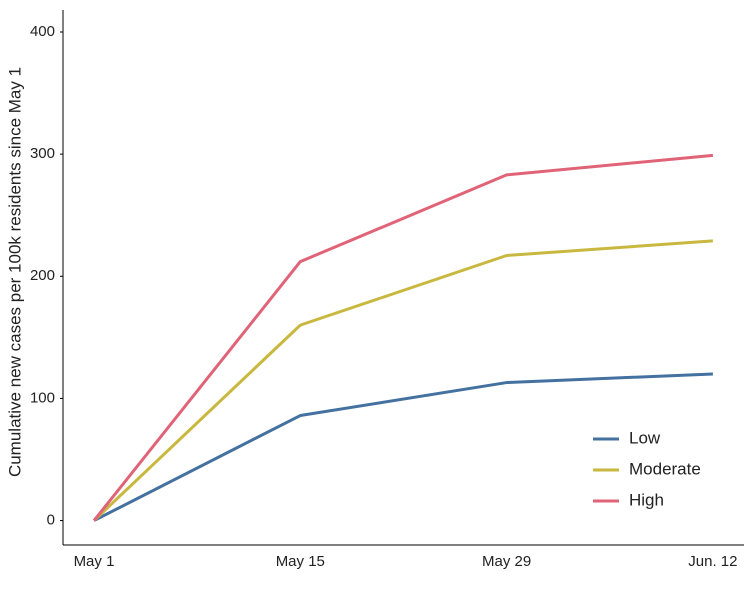 The image size is (754, 589). Describe the element at coordinates (712, 561) in the screenshot. I see `x-tick-label: Jun. 12` at that location.